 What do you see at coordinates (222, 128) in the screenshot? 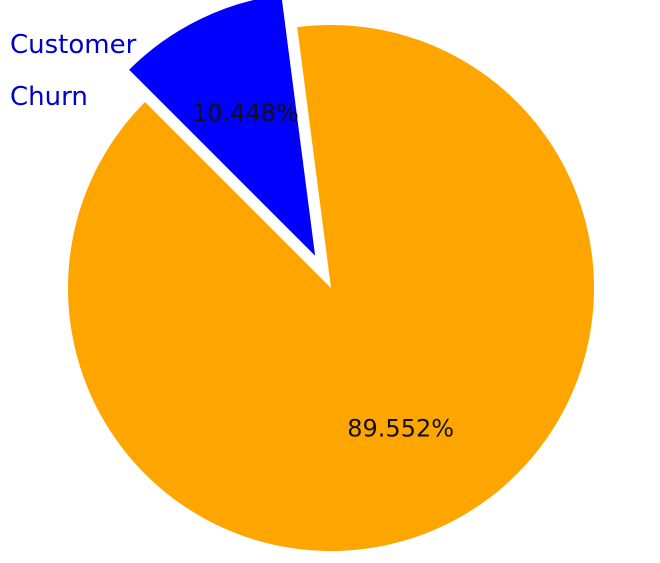
I see `pie-slice-churn` at bounding box center [222, 128].